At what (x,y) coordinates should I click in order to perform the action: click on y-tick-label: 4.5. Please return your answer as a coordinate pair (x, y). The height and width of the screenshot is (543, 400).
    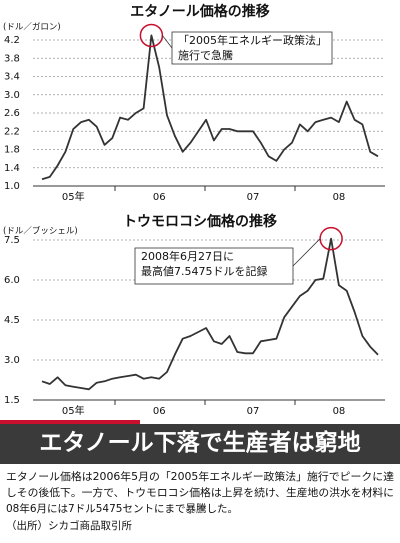
    Looking at the image, I should click on (12, 320).